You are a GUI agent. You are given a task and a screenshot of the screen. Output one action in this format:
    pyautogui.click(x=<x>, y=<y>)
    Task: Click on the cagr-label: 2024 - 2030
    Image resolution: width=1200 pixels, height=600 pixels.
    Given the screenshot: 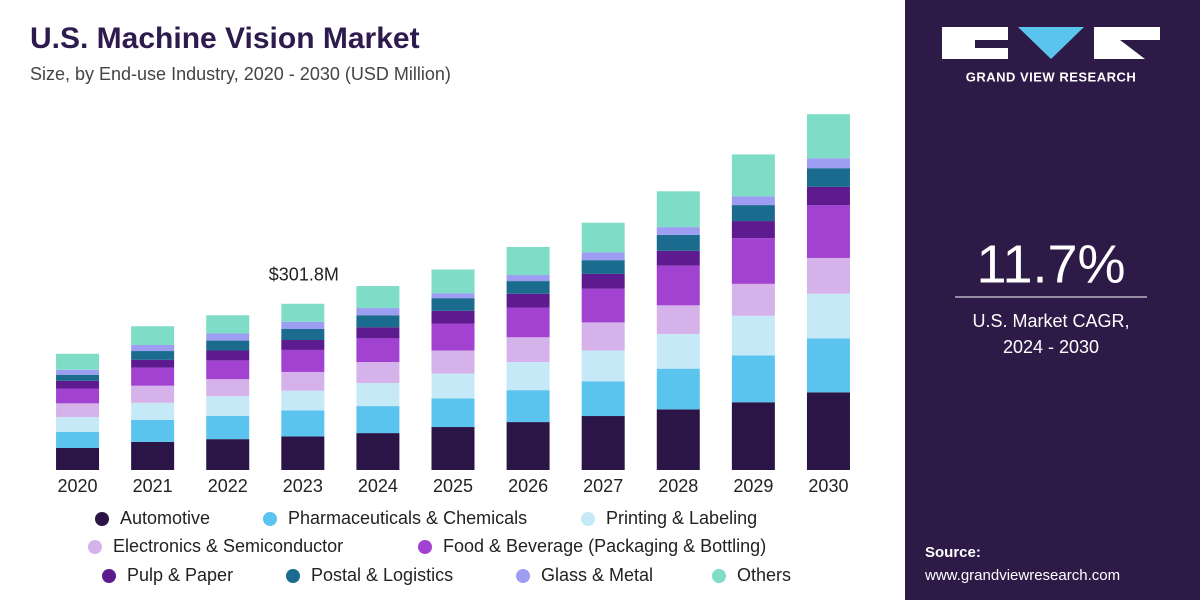 What is the action you would take?
    pyautogui.click(x=1051, y=347)
    